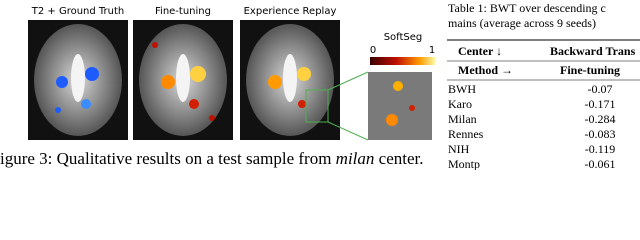  Describe the element at coordinates (290, 11) in the screenshot. I see `panel-label: Experience Replay` at that location.